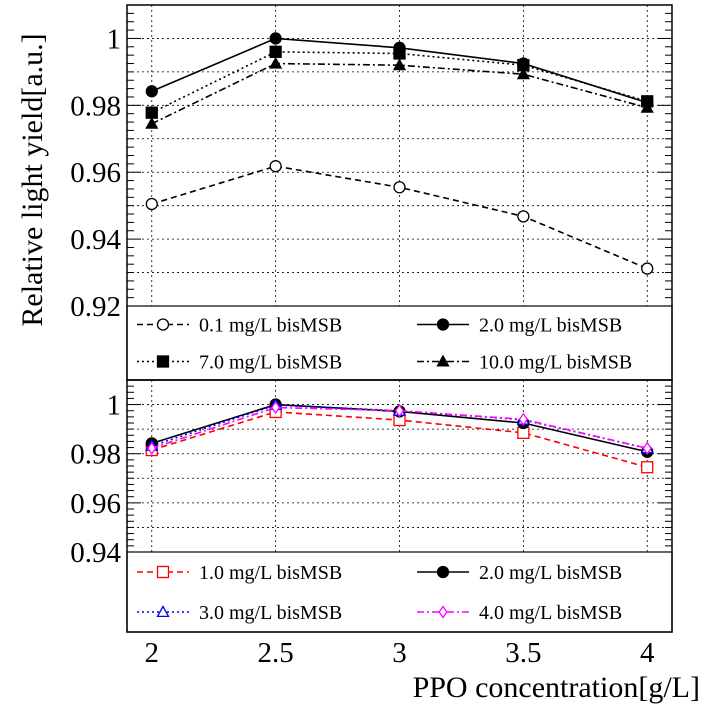  What do you see at coordinates (270, 363) in the screenshot?
I see `legend-label: 7.0 mg/L bisMSB` at bounding box center [270, 363].